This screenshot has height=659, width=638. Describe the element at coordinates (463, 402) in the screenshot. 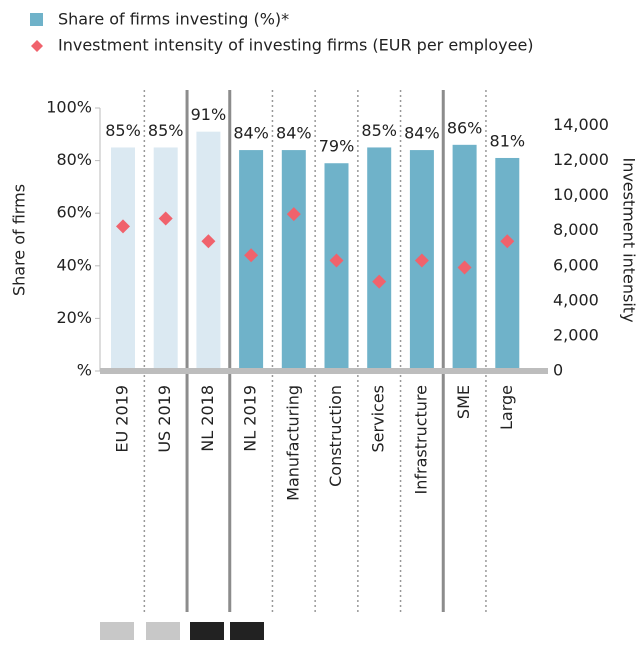

I see `x-tick-label: SME` at that location.